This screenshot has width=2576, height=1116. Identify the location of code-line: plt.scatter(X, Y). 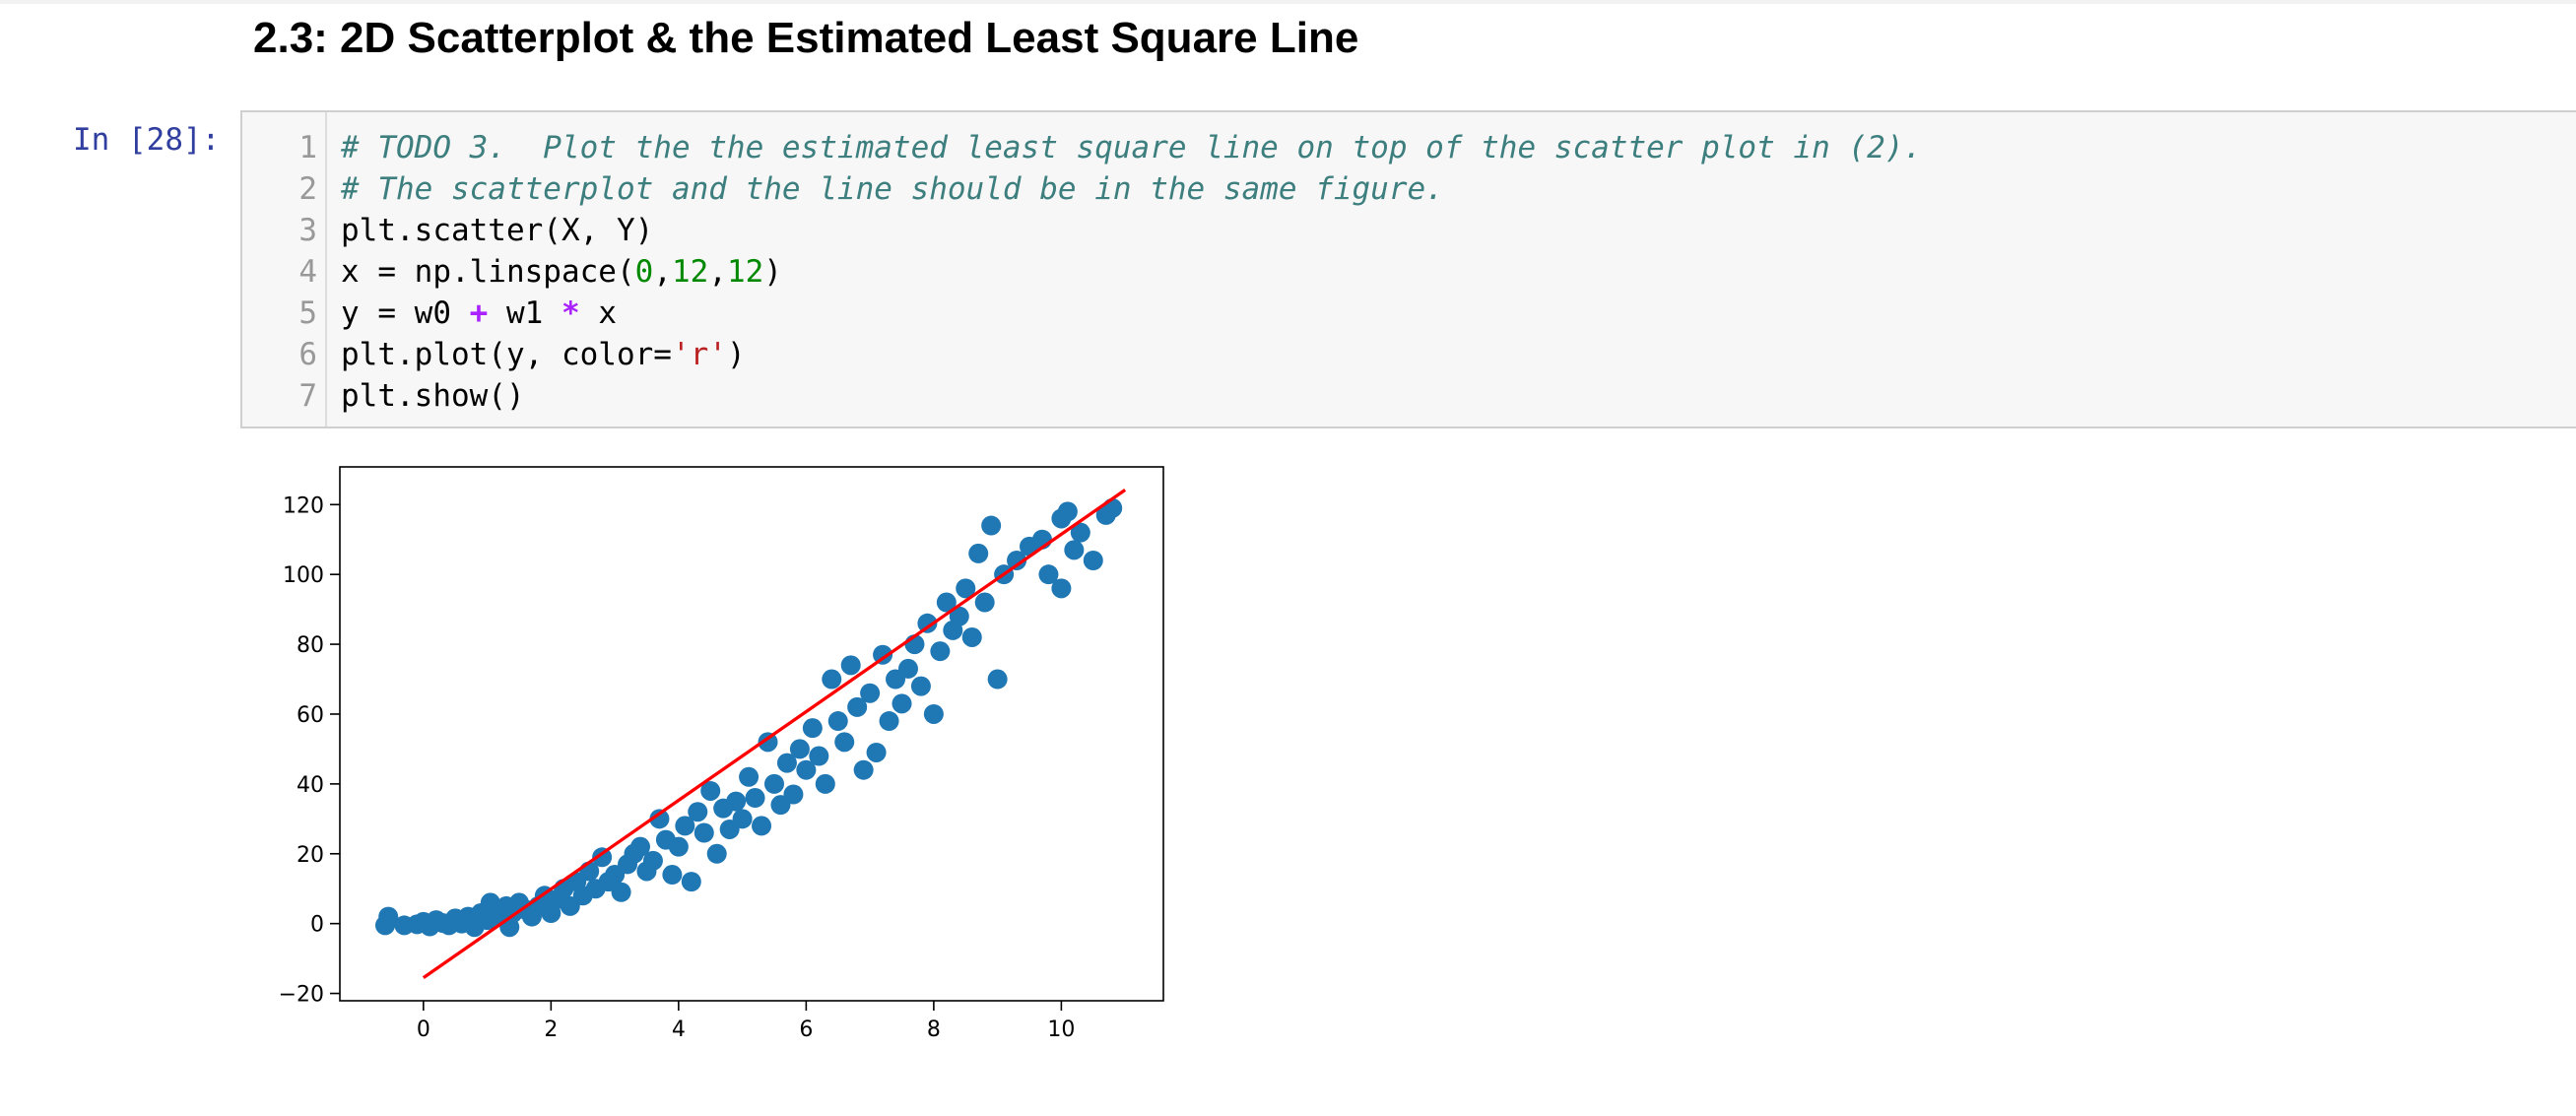
(498, 231).